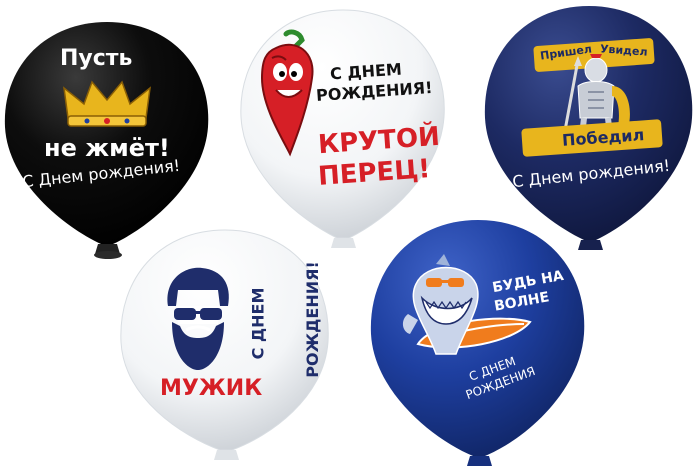 The height and width of the screenshot is (474, 700). What do you see at coordinates (107, 104) in the screenshot?
I see `crown-icon` at bounding box center [107, 104].